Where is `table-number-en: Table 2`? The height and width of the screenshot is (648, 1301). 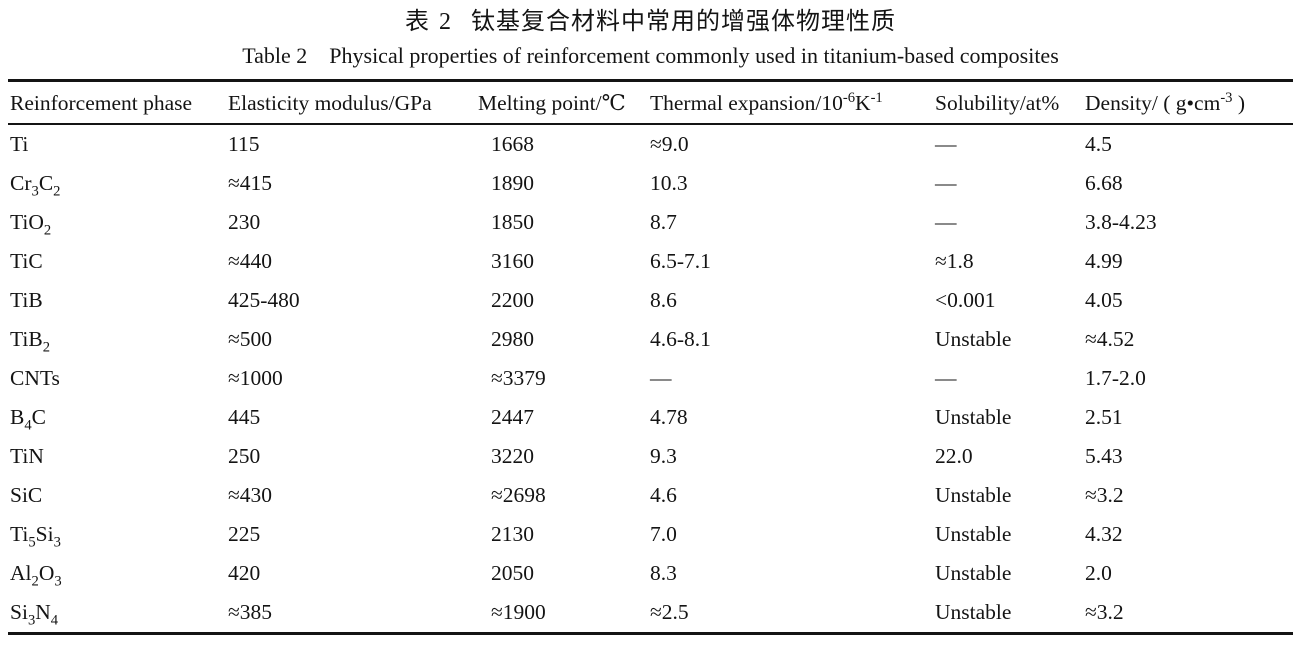
table-number-en: Table 2 is located at coordinates (275, 55).